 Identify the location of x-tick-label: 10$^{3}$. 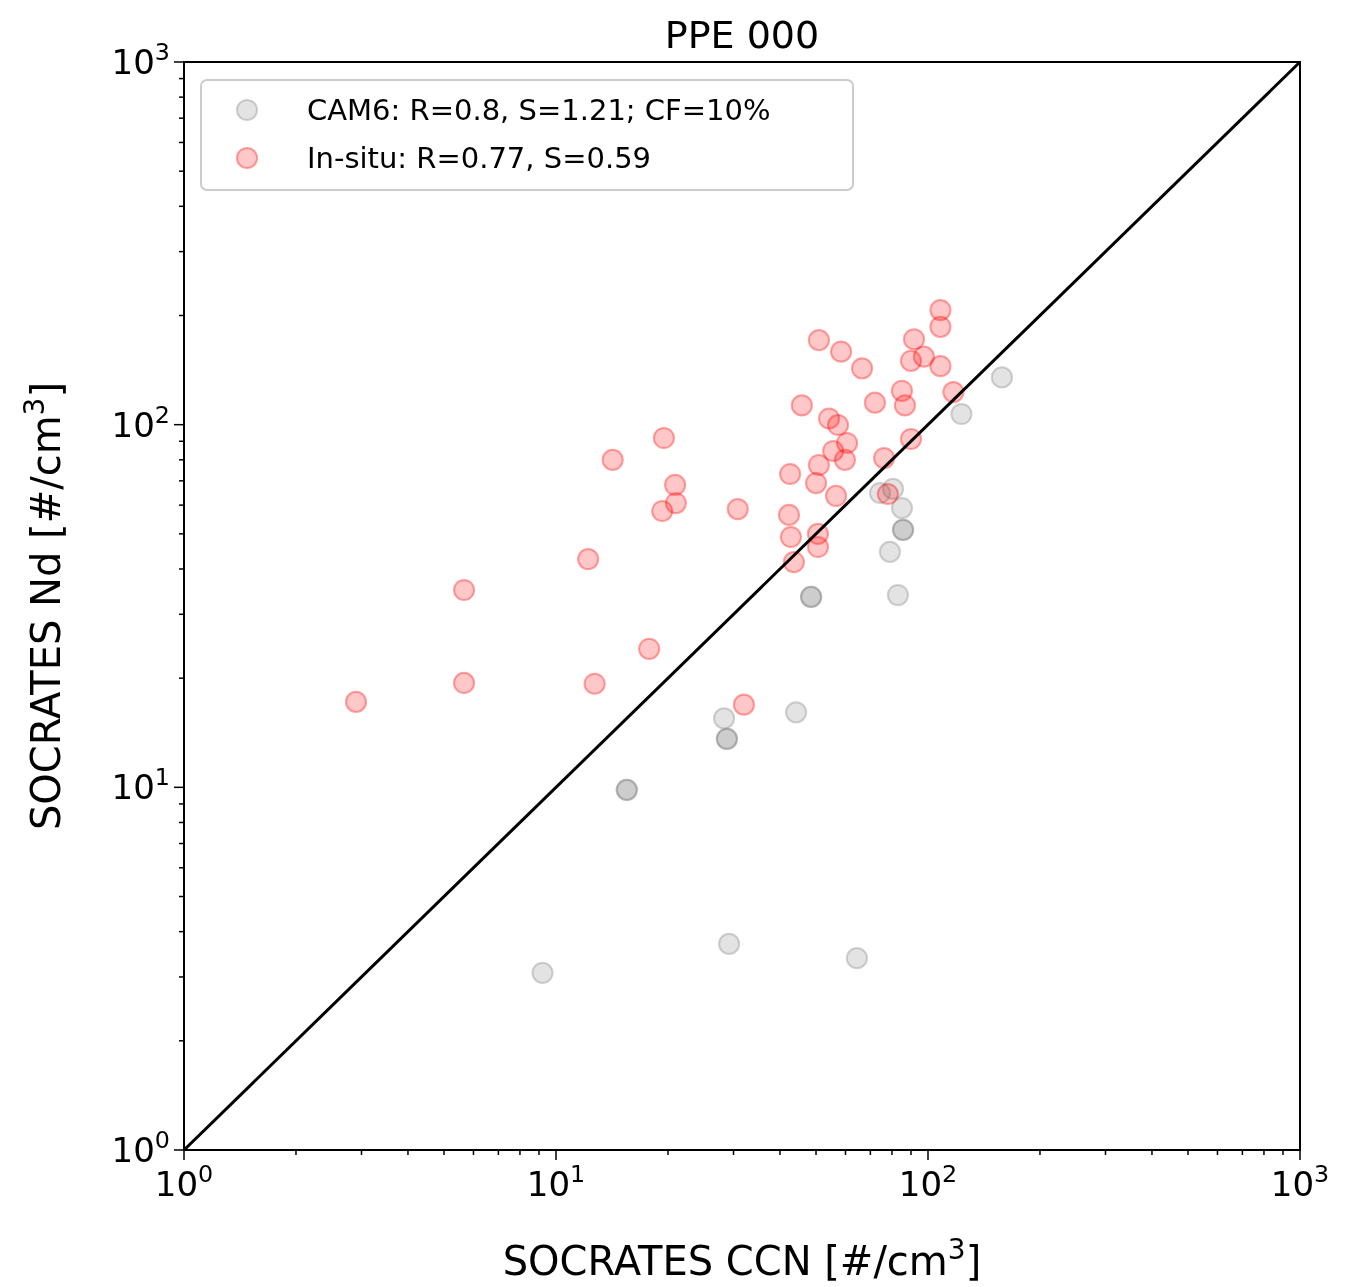
(1300, 1182).